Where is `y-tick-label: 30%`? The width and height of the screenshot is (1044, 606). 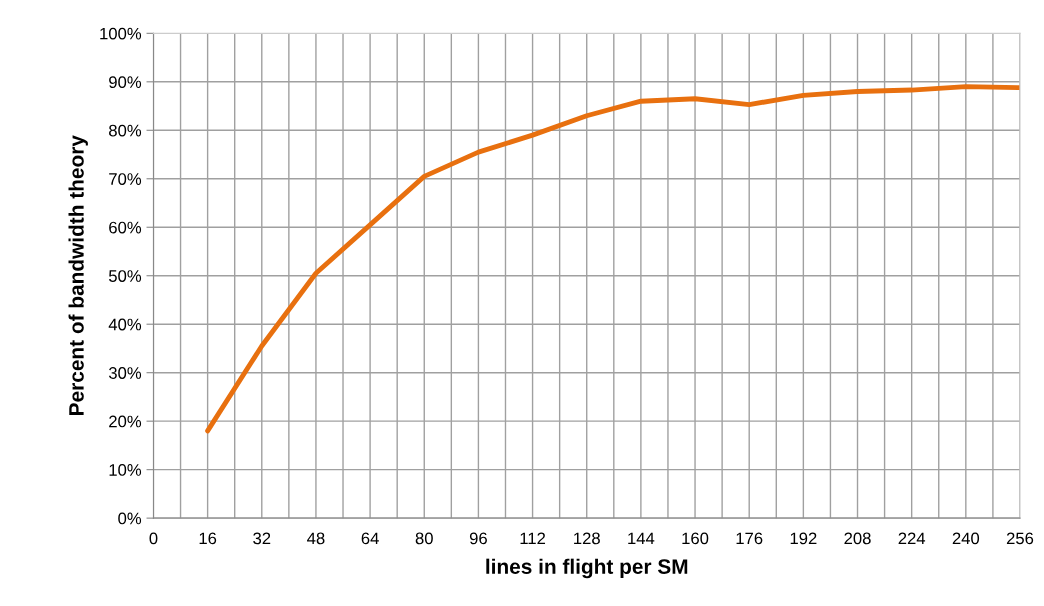
y-tick-label: 30% is located at coordinates (125, 373).